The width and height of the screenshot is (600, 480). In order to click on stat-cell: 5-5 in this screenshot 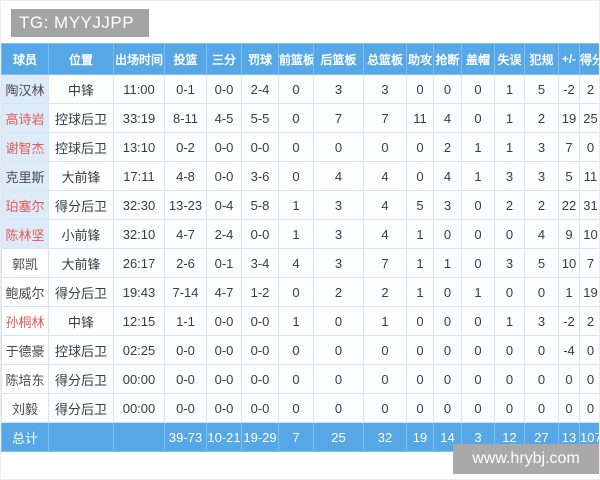, I will do `click(260, 118)`.